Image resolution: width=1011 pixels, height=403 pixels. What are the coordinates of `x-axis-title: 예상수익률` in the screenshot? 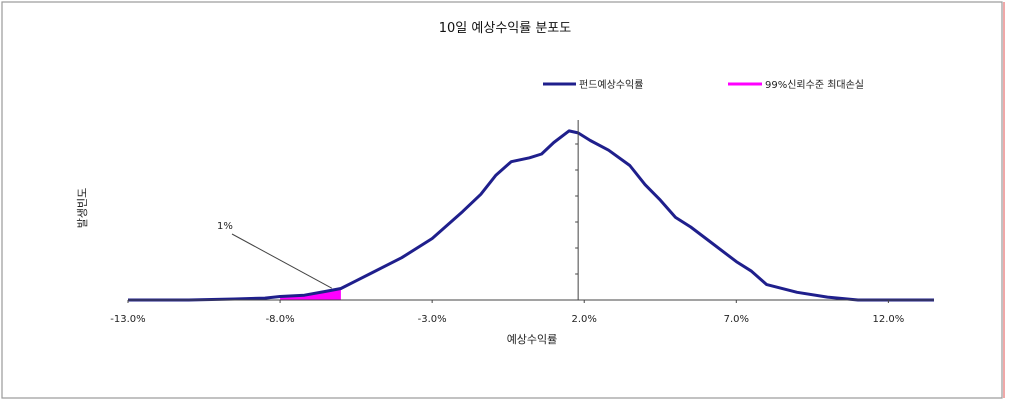 It's located at (532, 339).